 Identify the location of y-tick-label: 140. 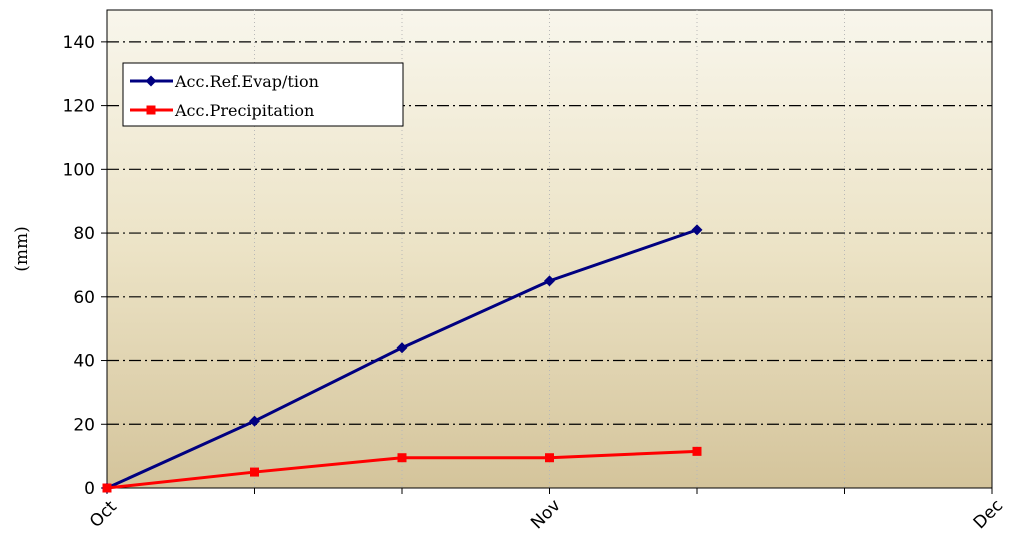
(79, 43).